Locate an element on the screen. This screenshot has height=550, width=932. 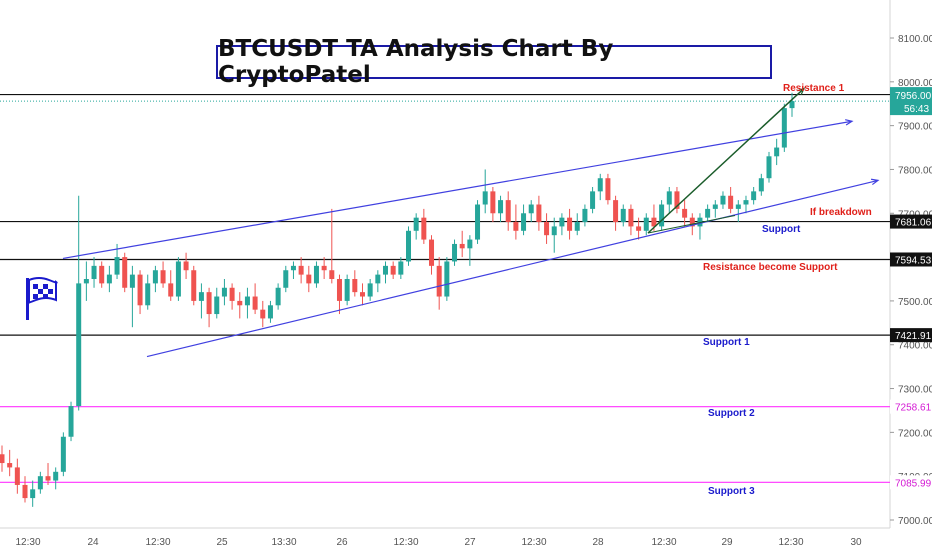
annotation-label: Support 3 is located at coordinates (731, 491).